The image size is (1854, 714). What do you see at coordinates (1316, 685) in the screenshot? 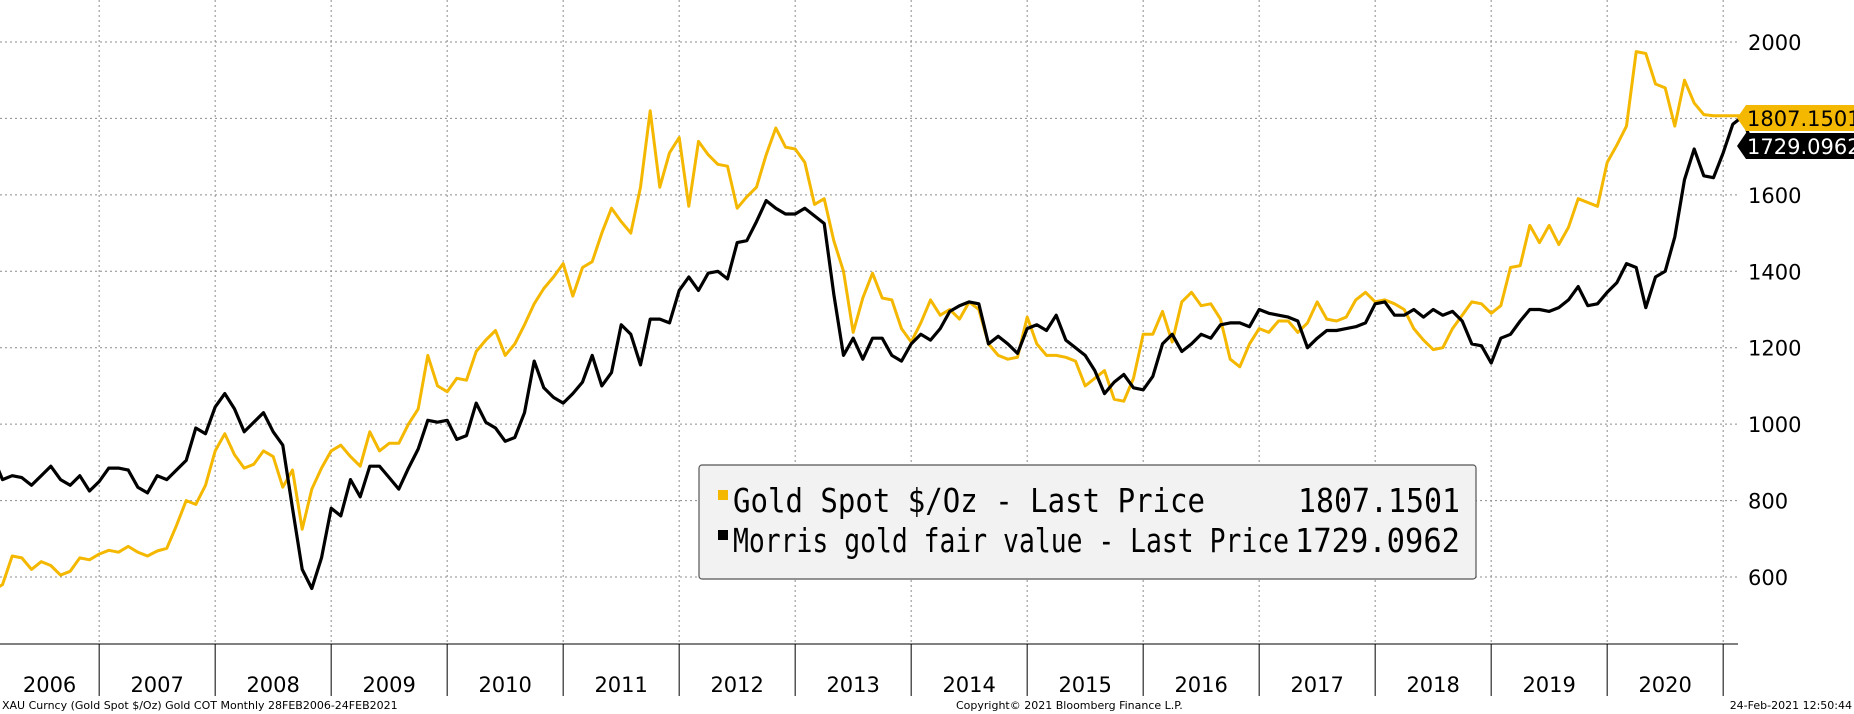
I see `x-tick-label: 2017` at bounding box center [1316, 685].